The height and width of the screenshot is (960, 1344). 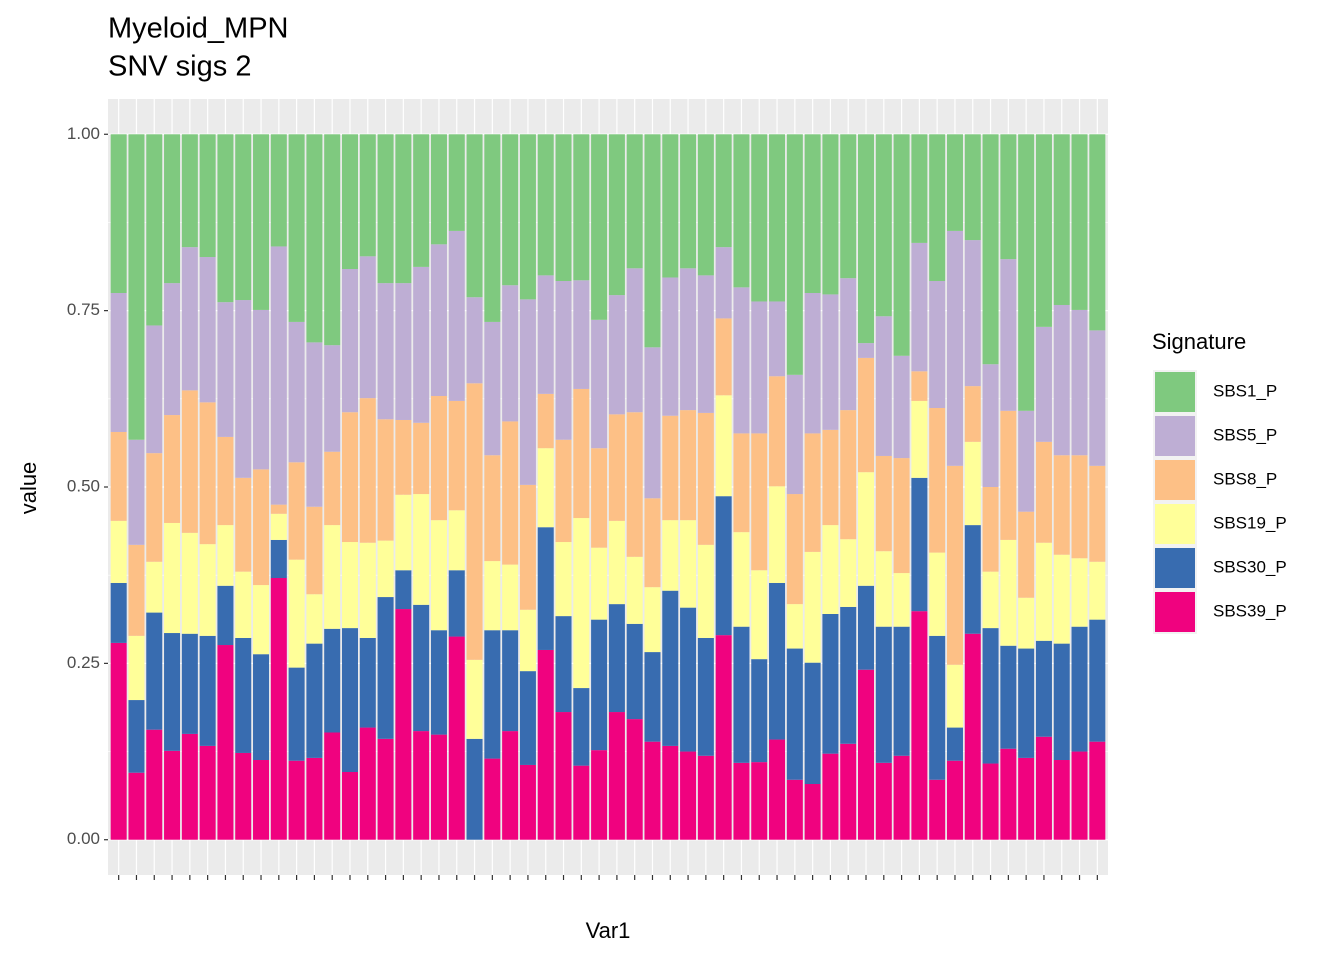 What do you see at coordinates (608, 930) in the screenshot?
I see `x-axis-title: Var1` at bounding box center [608, 930].